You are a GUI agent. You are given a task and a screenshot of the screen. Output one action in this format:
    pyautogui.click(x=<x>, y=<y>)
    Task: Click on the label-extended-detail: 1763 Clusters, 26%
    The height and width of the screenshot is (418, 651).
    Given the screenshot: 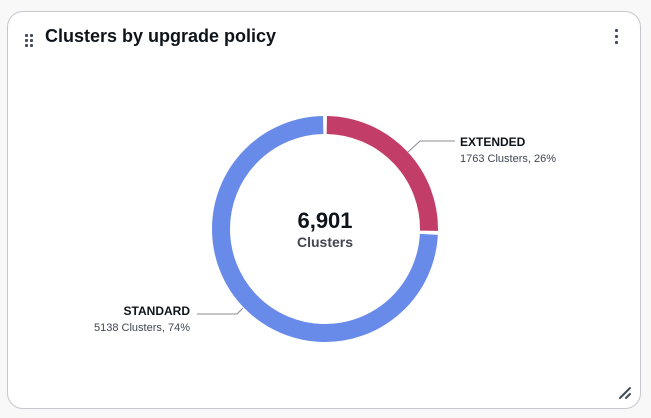 What is the action you would take?
    pyautogui.click(x=508, y=159)
    